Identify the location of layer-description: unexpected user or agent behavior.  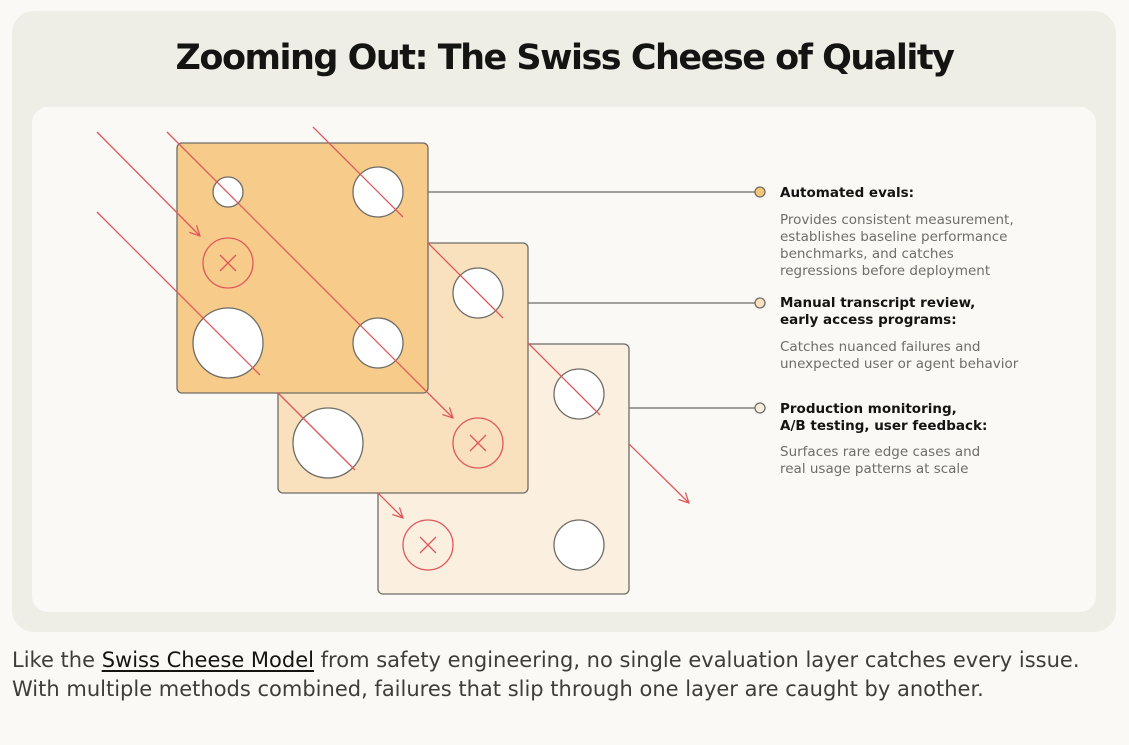
(899, 364).